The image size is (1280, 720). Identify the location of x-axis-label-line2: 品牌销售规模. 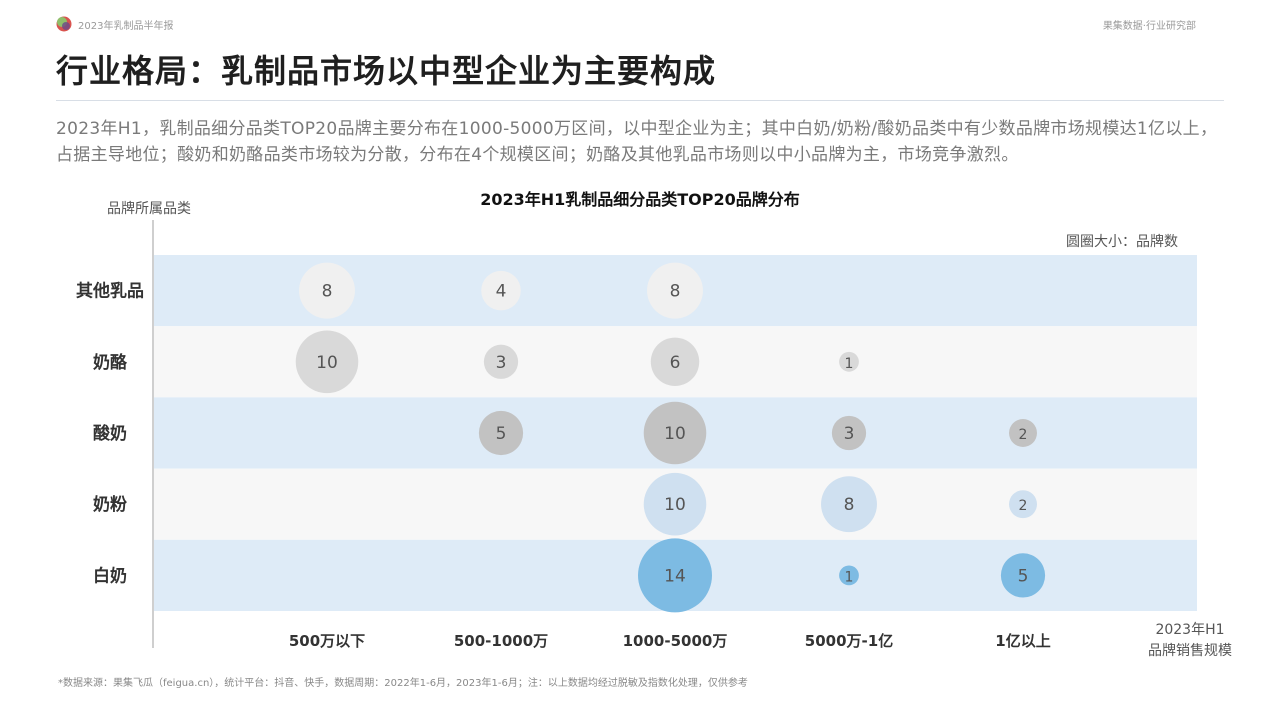
(1190, 651).